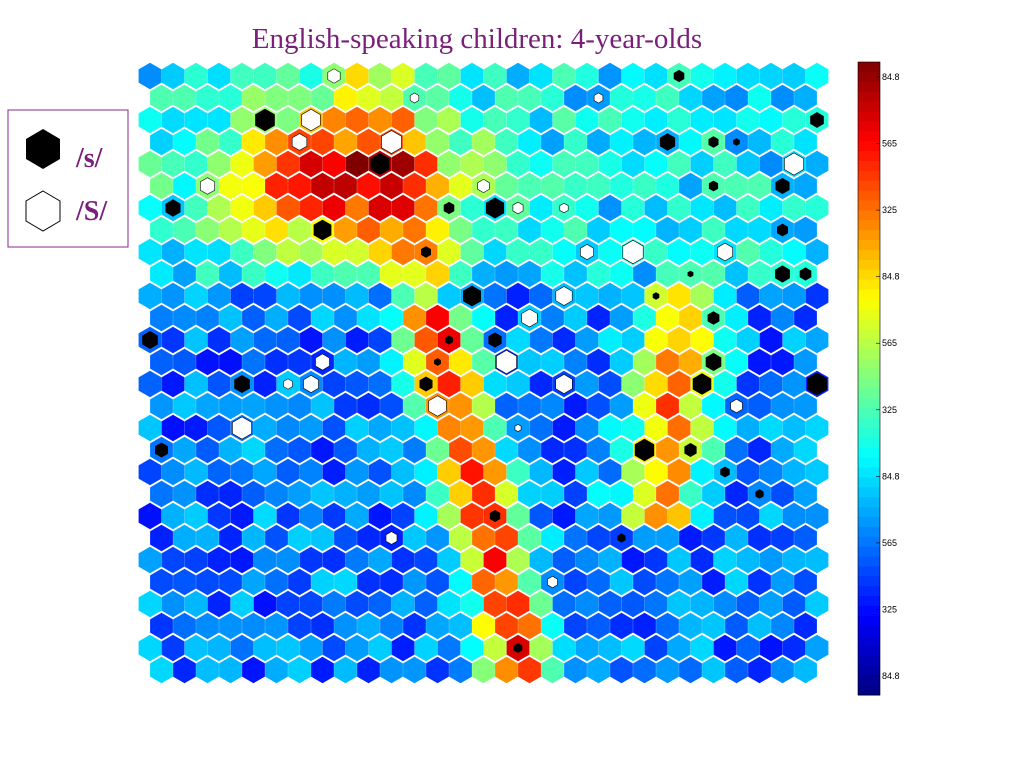 This screenshot has width=1024, height=768. Describe the element at coordinates (43, 211) in the screenshot. I see `legend-marker-sh` at that location.